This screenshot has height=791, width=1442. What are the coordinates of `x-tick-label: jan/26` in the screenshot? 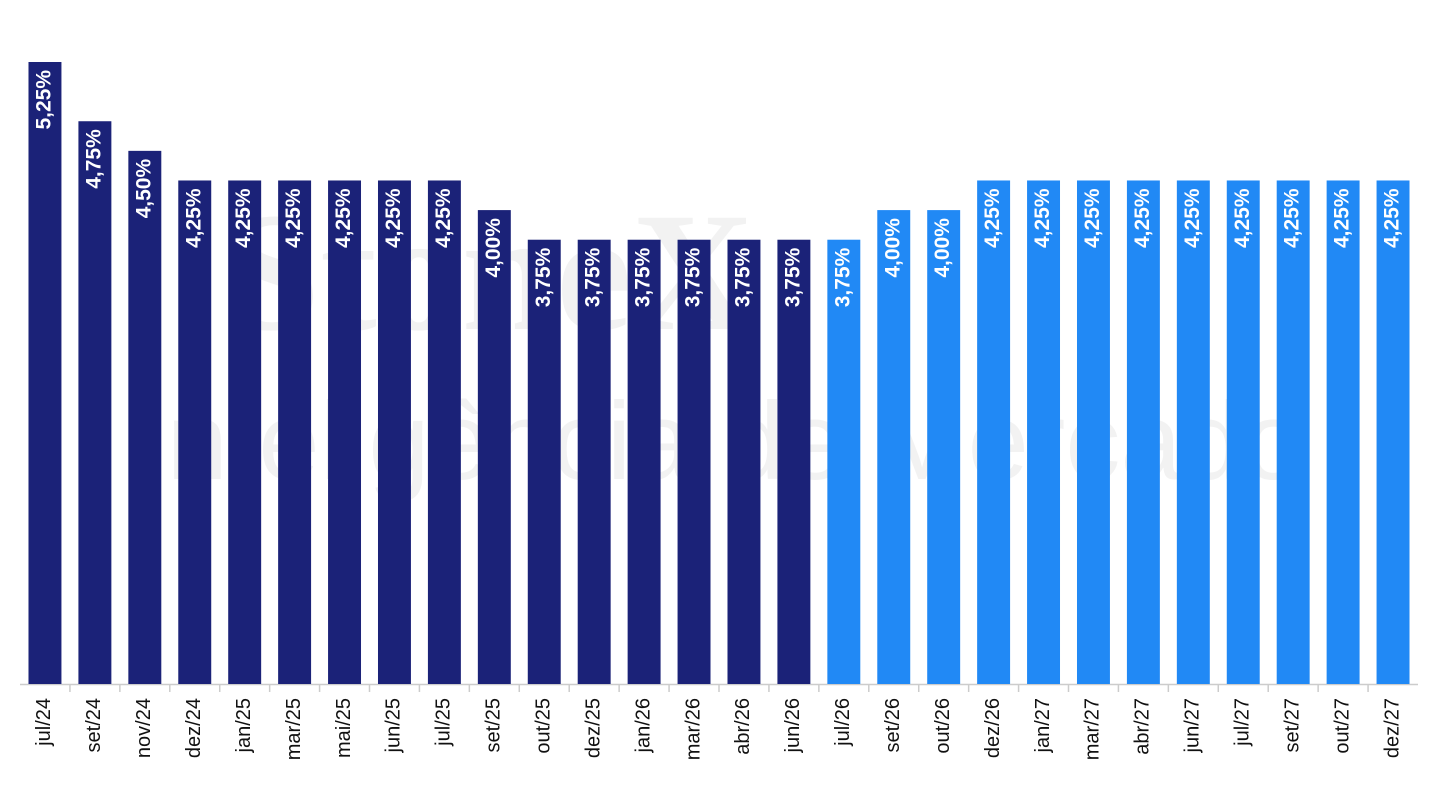 It's located at (643, 726).